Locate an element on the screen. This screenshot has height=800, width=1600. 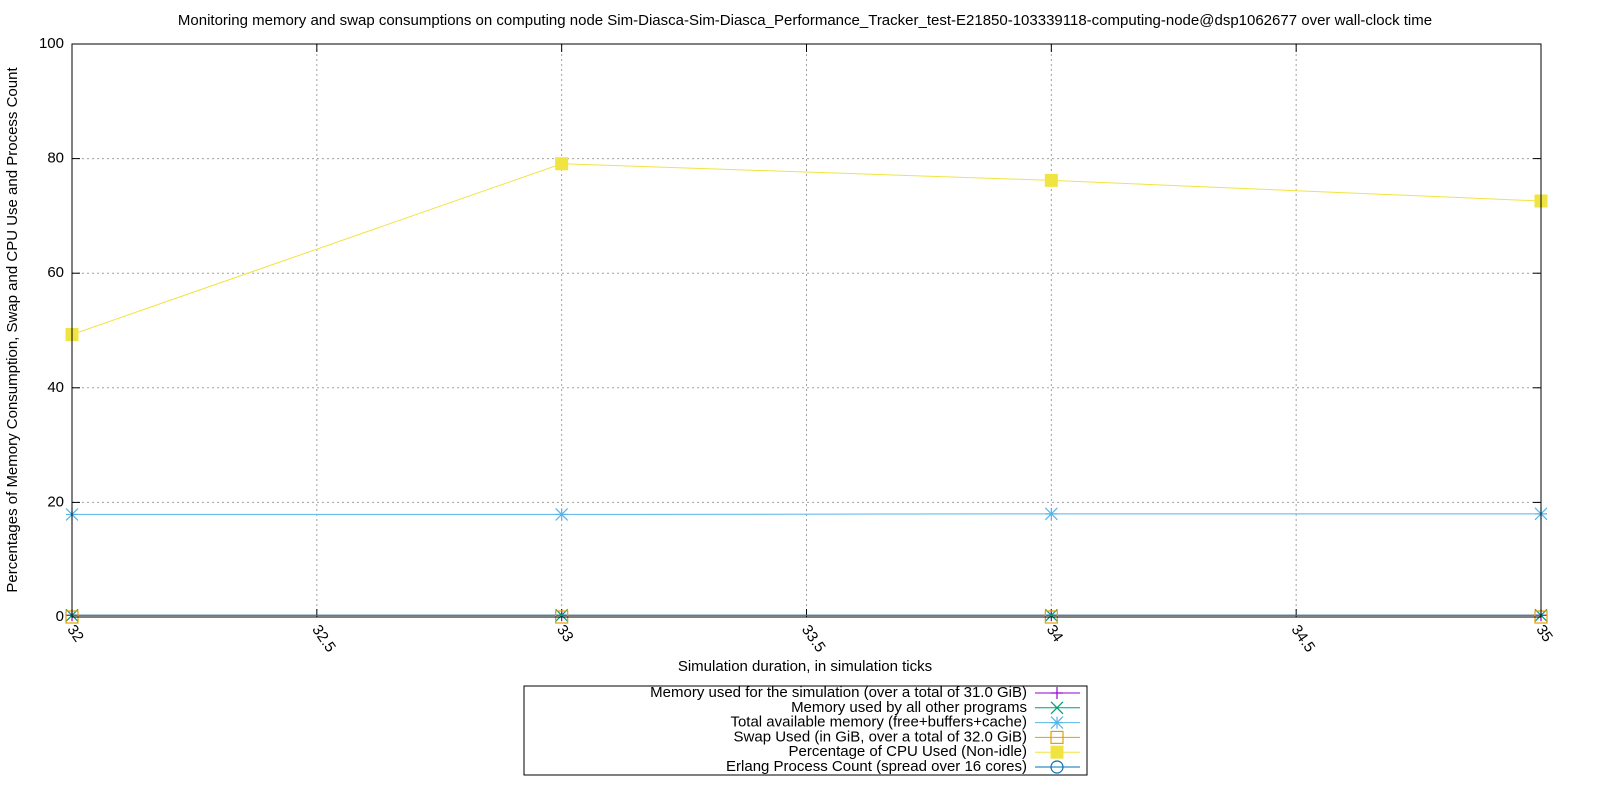
y-tick-label: 0 is located at coordinates (60, 616).